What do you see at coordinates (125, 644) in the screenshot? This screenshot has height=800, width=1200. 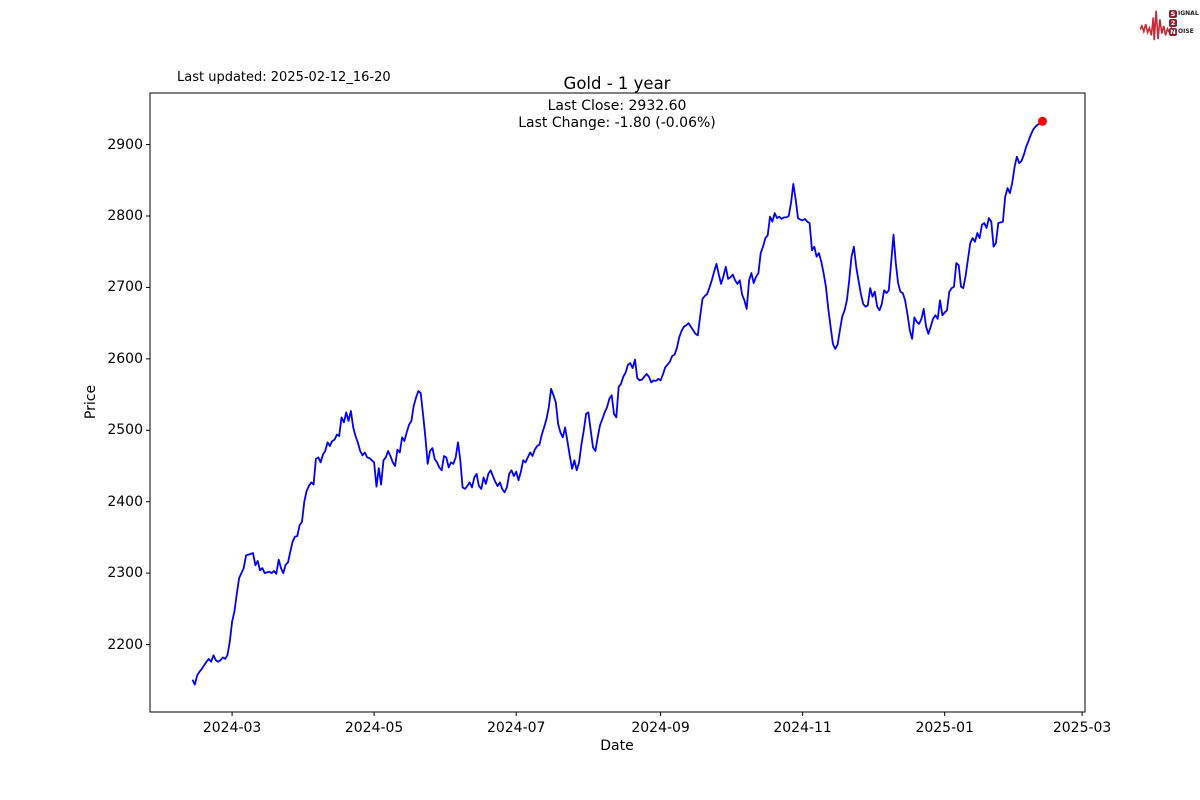 I see `y-tick-label: 2200` at bounding box center [125, 644].